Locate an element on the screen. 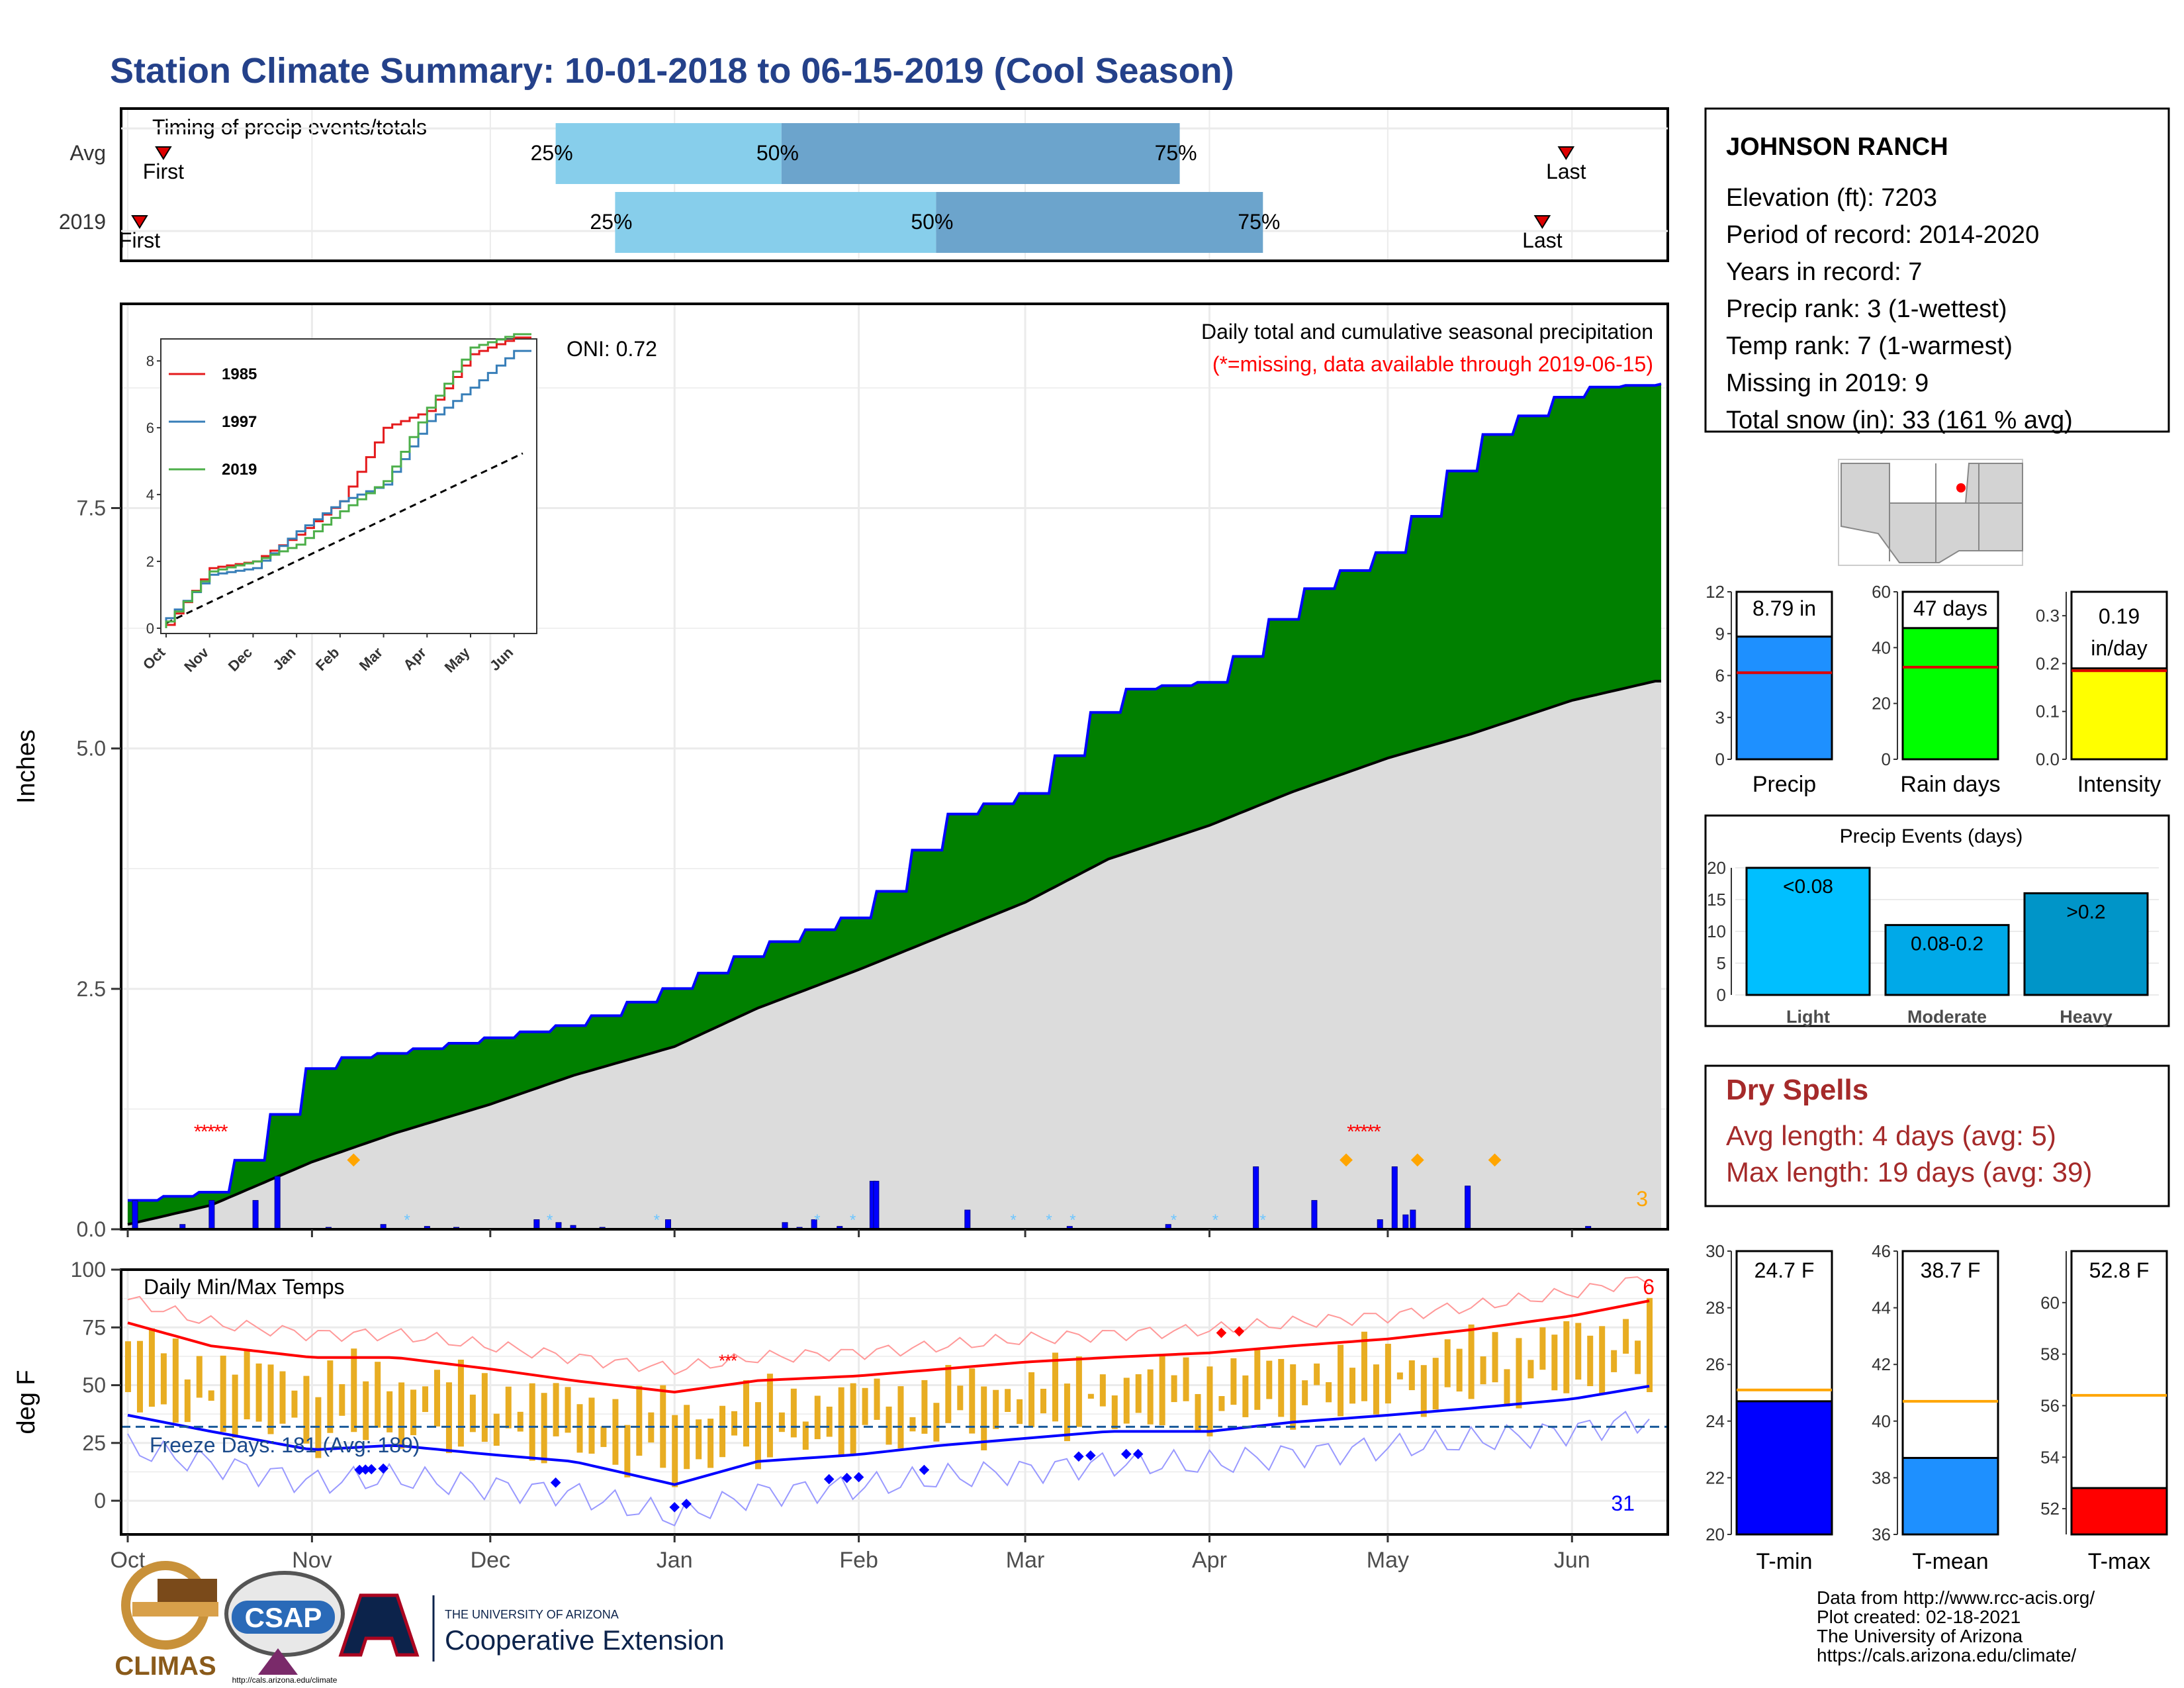 The width and height of the screenshot is (2184, 1688). events-bar is located at coordinates (1808, 931).